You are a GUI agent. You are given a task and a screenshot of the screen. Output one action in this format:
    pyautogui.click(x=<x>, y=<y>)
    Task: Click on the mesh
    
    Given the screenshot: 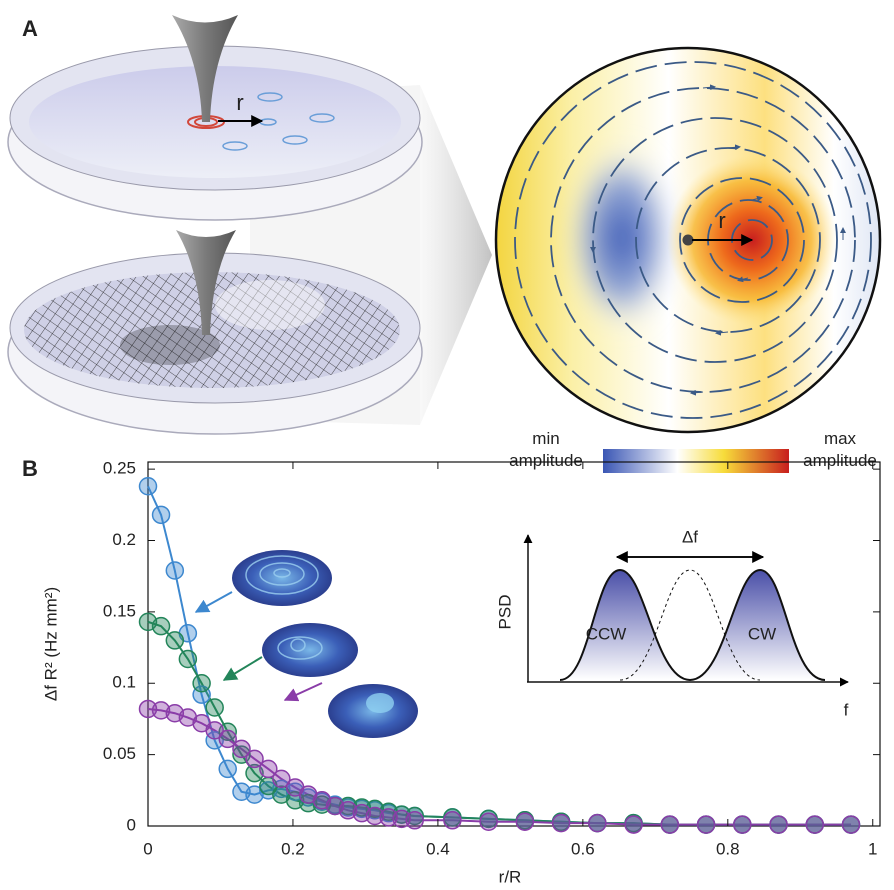 What is the action you would take?
    pyautogui.click(x=212, y=330)
    